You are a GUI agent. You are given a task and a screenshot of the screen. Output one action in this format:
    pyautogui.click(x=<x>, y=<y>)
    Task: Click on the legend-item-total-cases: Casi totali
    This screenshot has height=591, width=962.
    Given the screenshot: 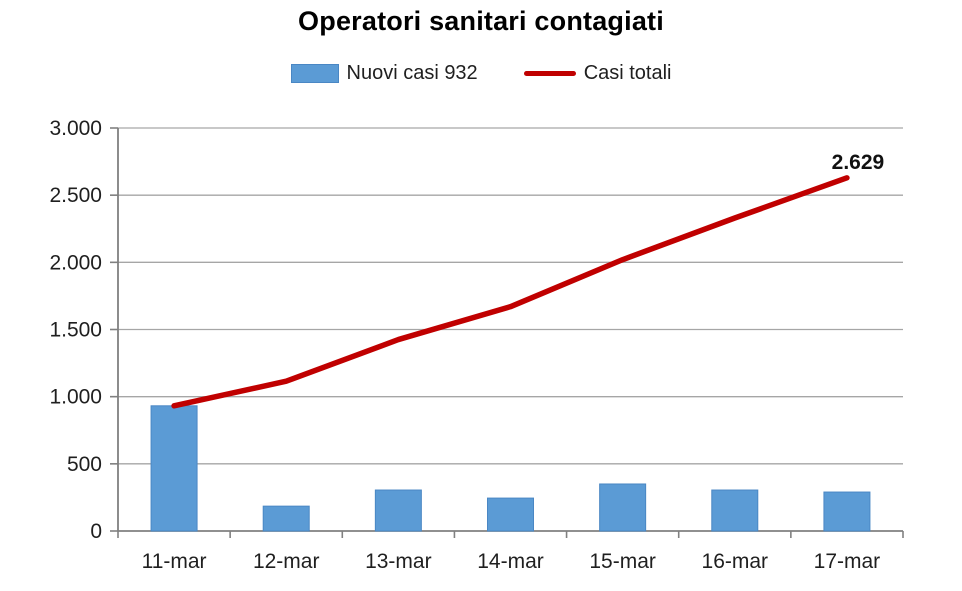 What is the action you would take?
    pyautogui.click(x=597, y=73)
    